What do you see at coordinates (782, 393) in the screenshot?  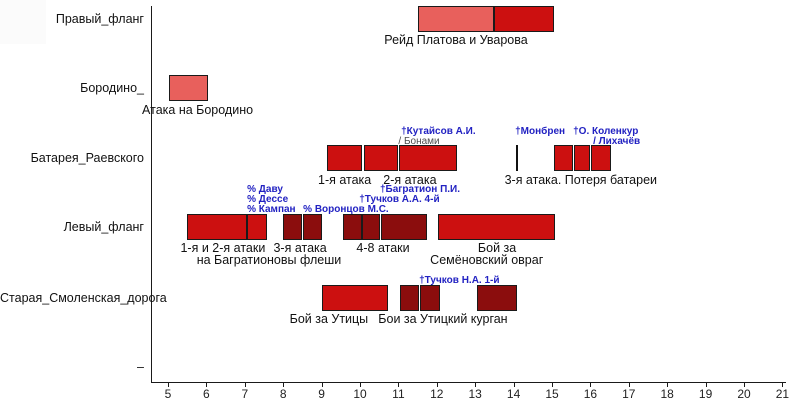 I see `x-tick-label: 21` at bounding box center [782, 393].